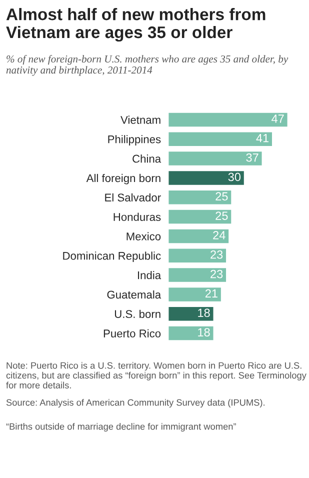 This screenshot has height=478, width=309. What do you see at coordinates (150, 275) in the screenshot?
I see `y-tick-label: India` at bounding box center [150, 275].